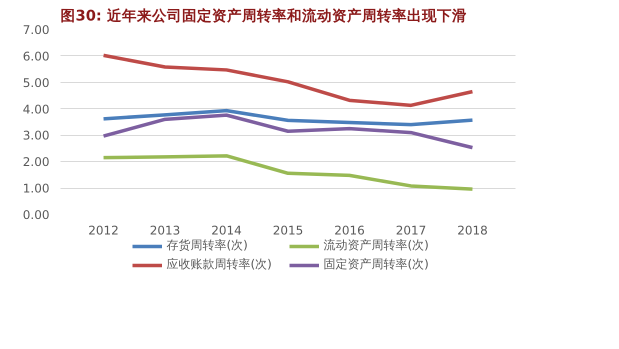 The image size is (619, 349). What do you see at coordinates (226, 231) in the screenshot?
I see `x-tick-label: 2014` at bounding box center [226, 231].